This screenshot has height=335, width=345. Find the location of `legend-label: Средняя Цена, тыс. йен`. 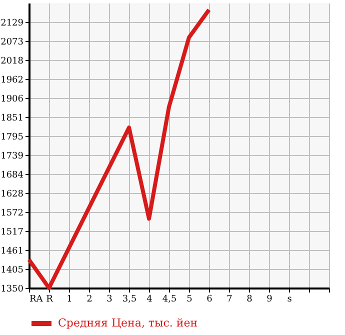

legend-label: Средняя Цена, тыс. йен is located at coordinates (128, 323).